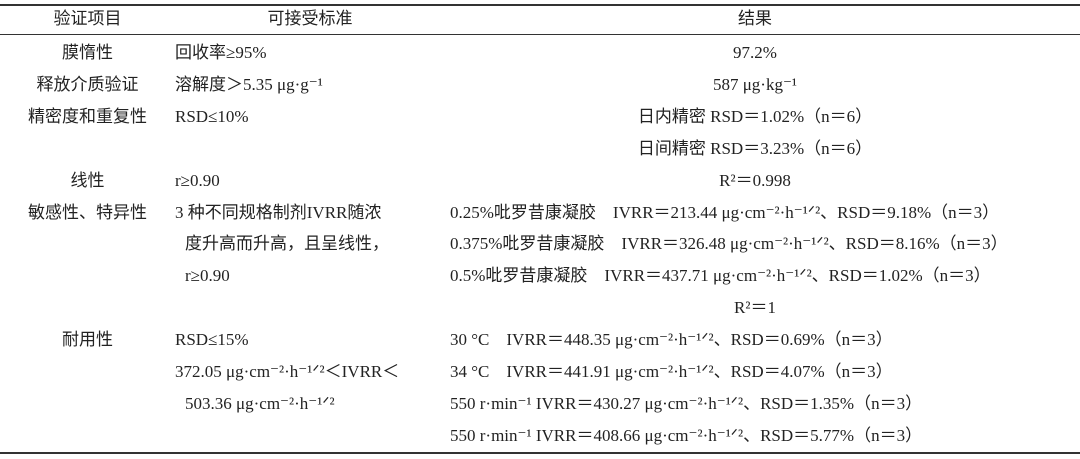 The height and width of the screenshot is (459, 1080). What do you see at coordinates (212, 116) in the screenshot?
I see `criteria-cell: RSD≤10%` at bounding box center [212, 116].